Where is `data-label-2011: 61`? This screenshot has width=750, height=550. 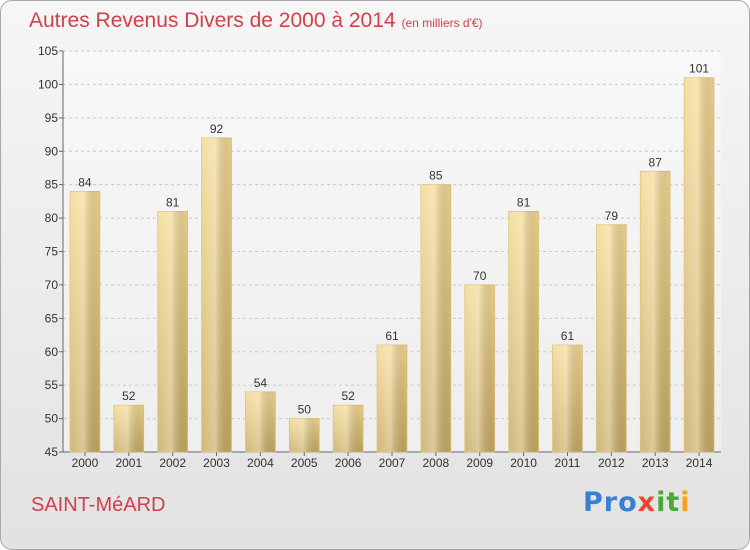
data-label-2011: 61 is located at coordinates (568, 336).